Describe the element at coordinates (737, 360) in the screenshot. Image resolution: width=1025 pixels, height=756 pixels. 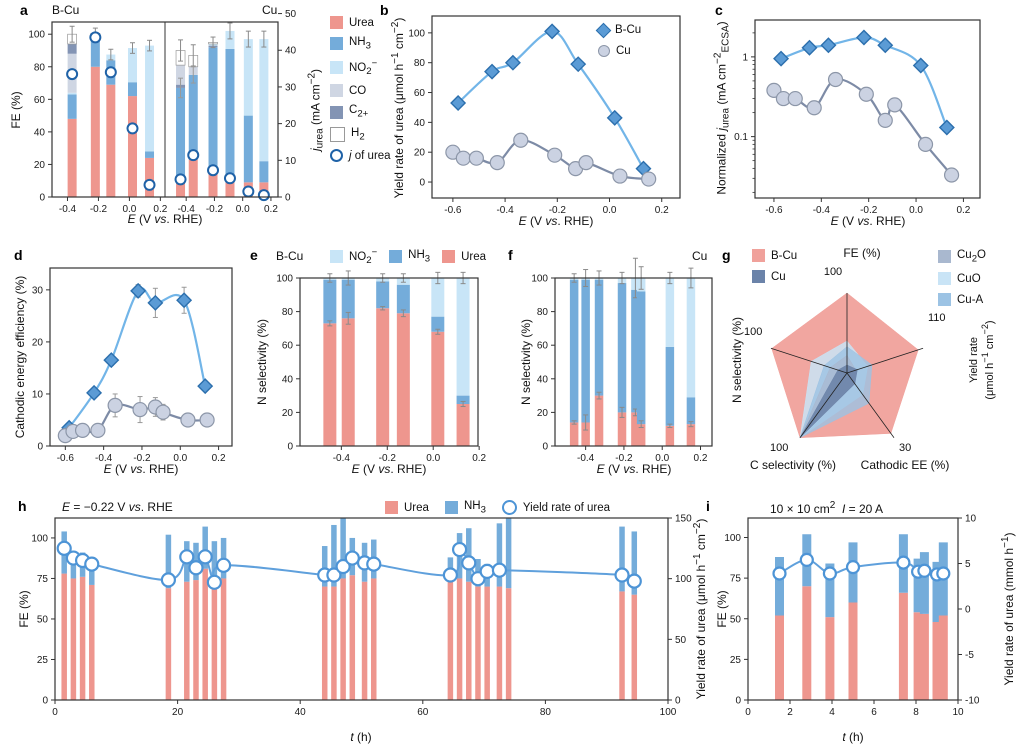
I see `radar-axis-nsel: N selectivity (%)` at that location.